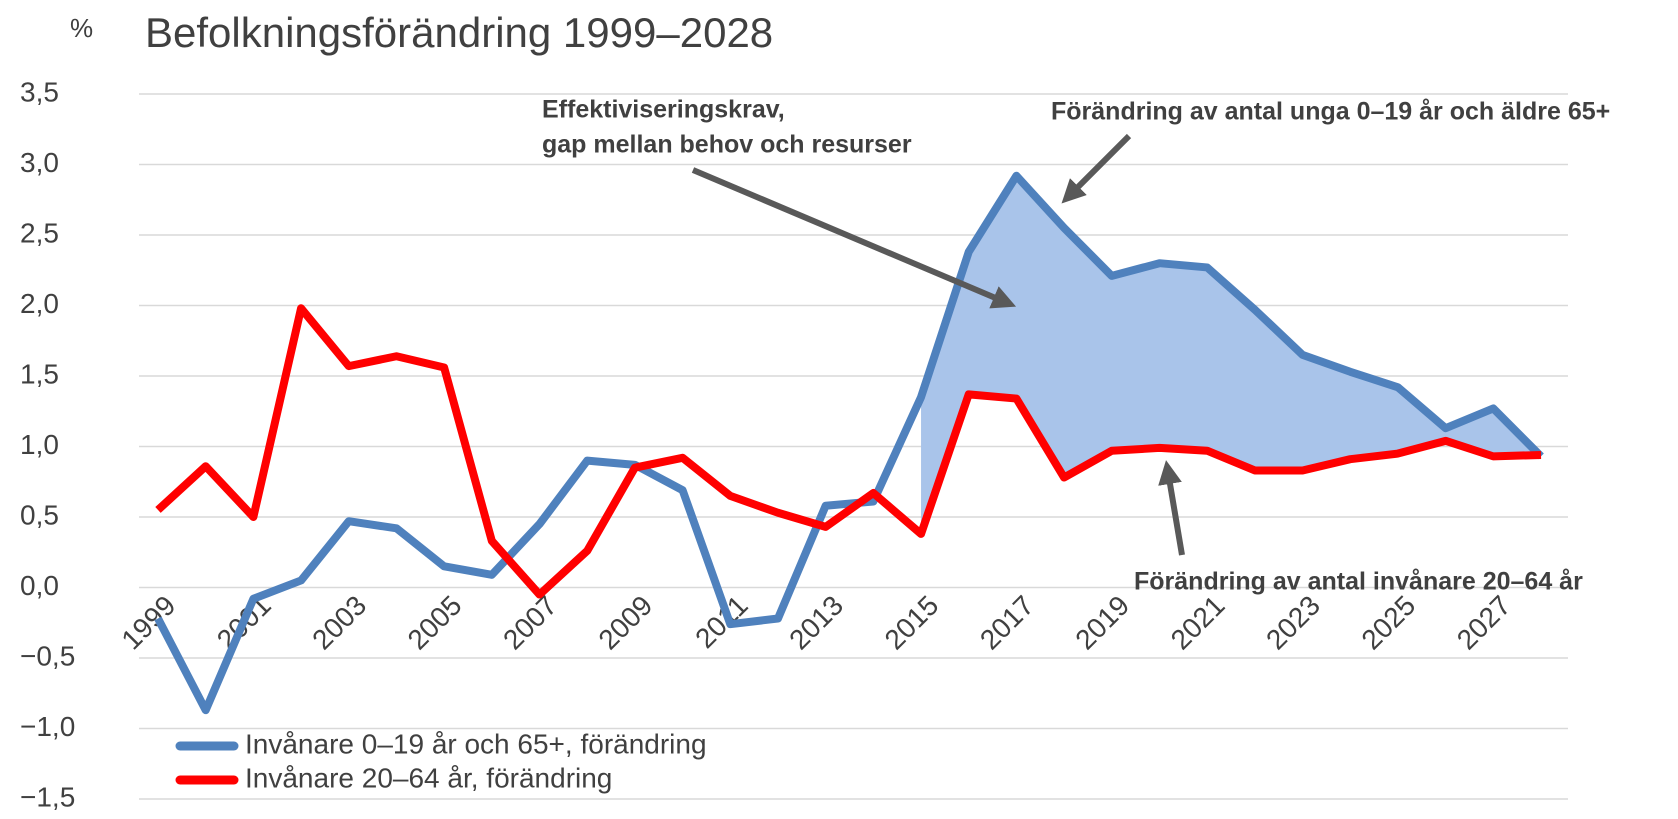 The image size is (1678, 819). What do you see at coordinates (39, 232) in the screenshot?
I see `y-tick-label: 2,5` at bounding box center [39, 232].